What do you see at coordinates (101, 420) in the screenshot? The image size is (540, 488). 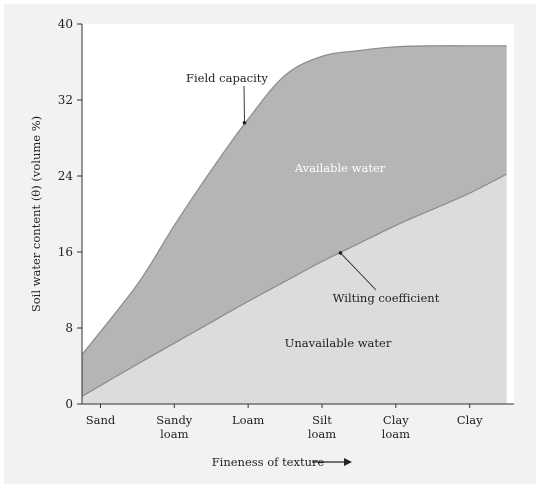 I see `x-category-label: Sand` at bounding box center [101, 420].